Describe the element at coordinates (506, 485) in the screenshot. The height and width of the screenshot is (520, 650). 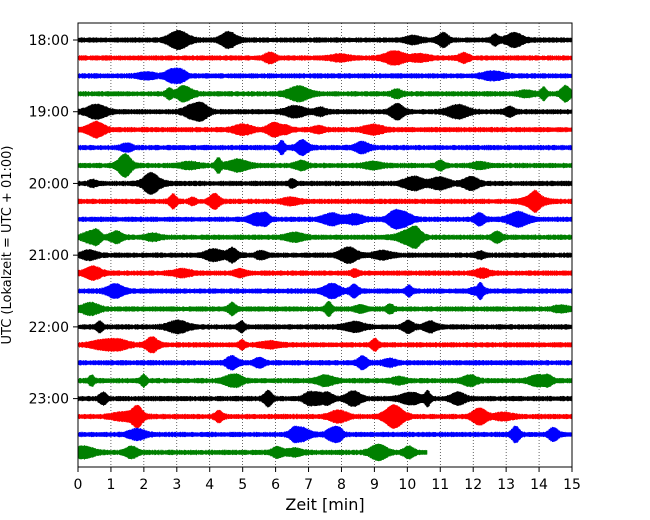
I see `x-tick-label: 13` at that location.